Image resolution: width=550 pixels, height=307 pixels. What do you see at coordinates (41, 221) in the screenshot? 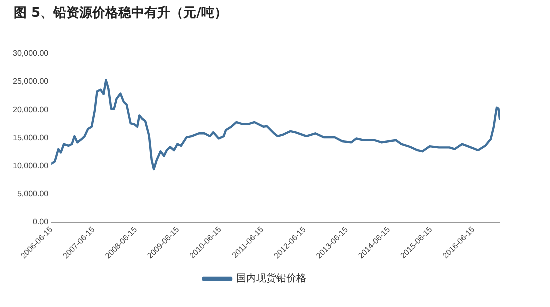
I see `y-tick-label: 0.00` at bounding box center [41, 221].